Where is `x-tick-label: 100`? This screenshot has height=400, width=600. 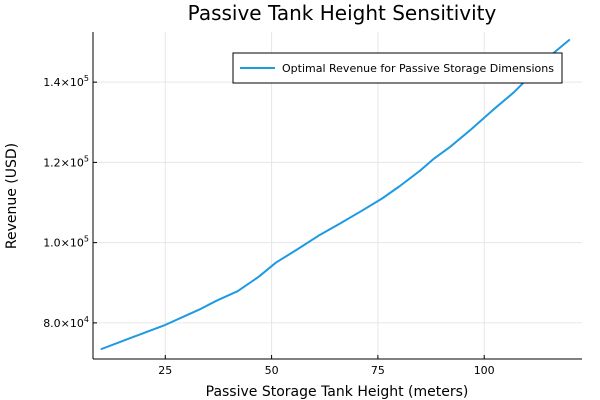 x-tick-label: 100 is located at coordinates (484, 370).